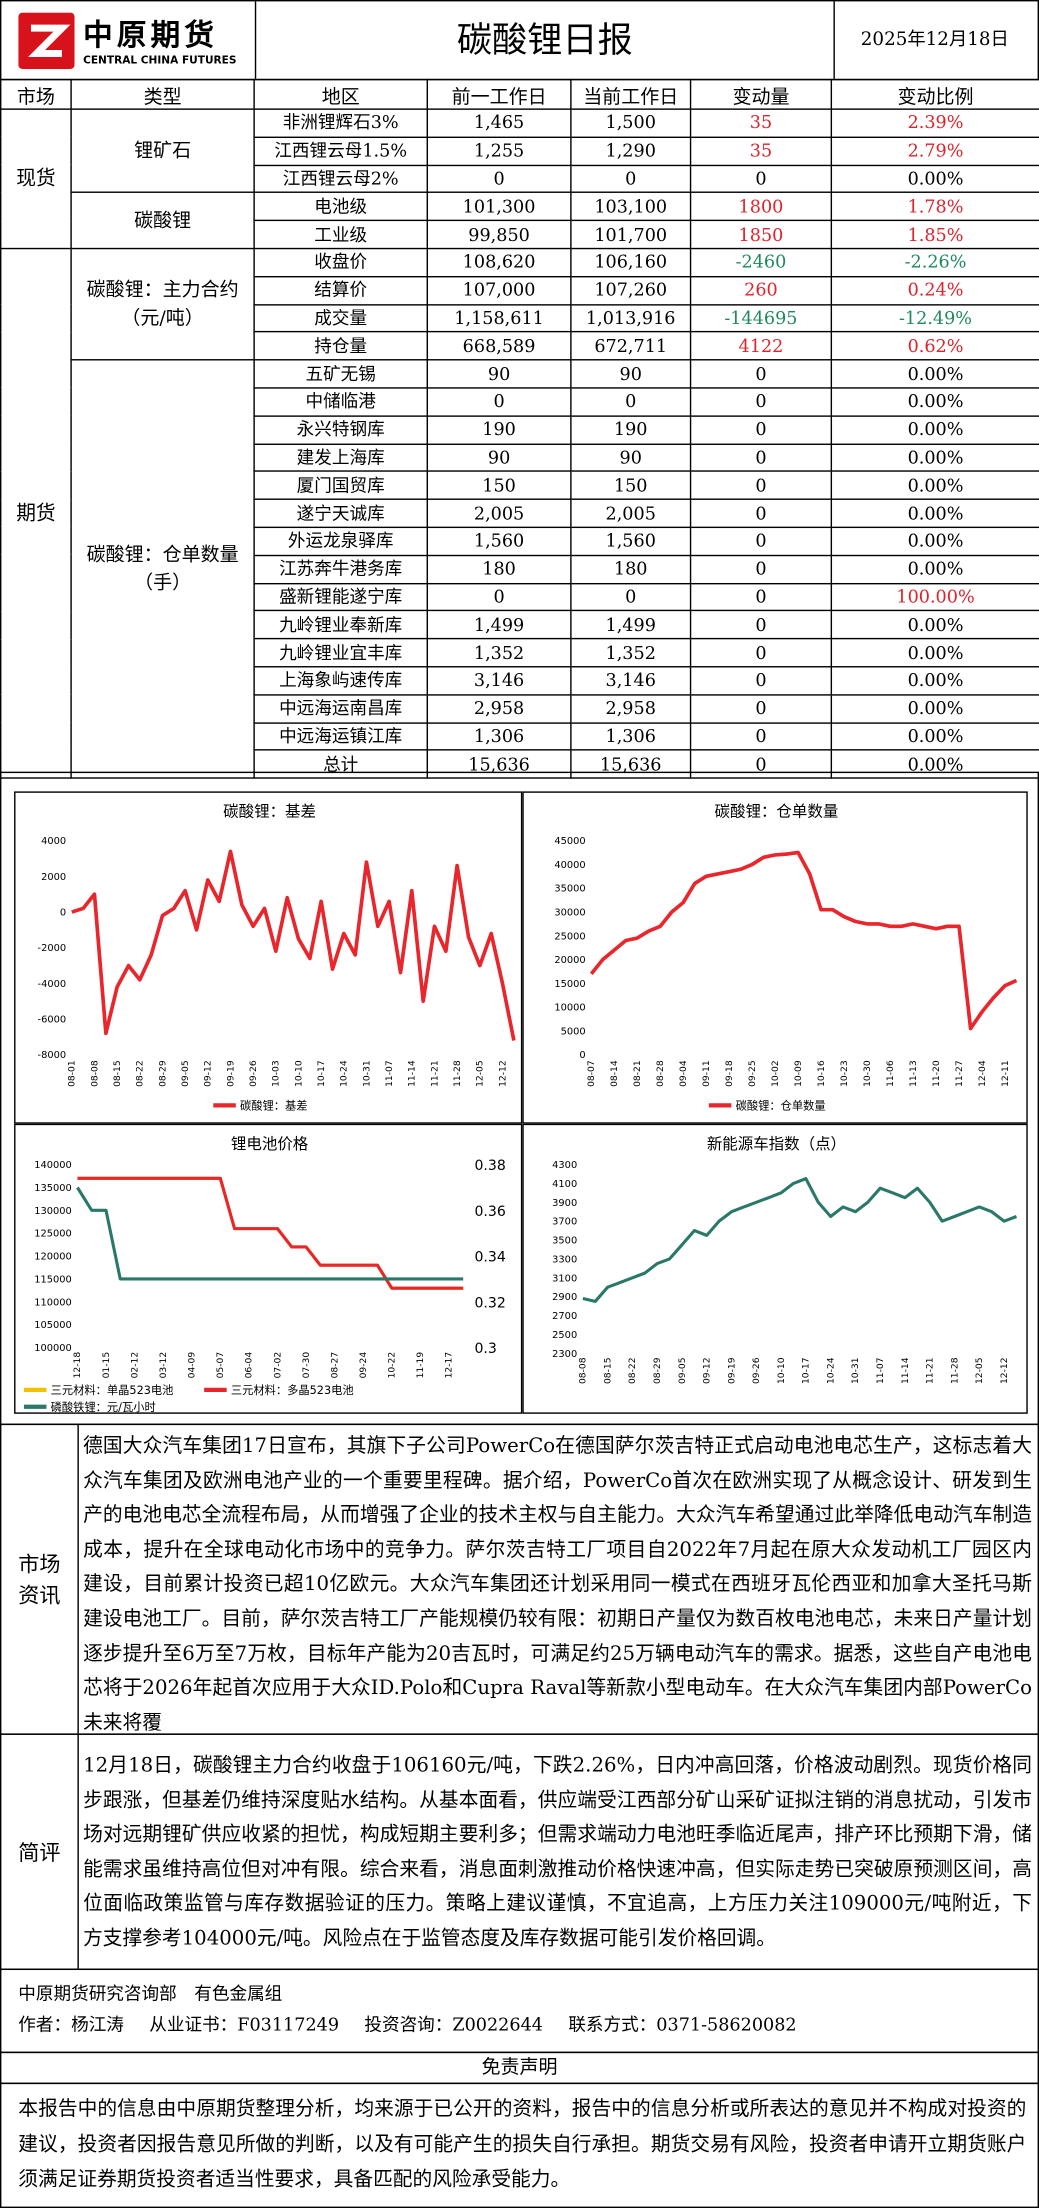 This screenshot has height=2208, width=1039. I want to click on y-tick-label: 4300, so click(564, 1165).